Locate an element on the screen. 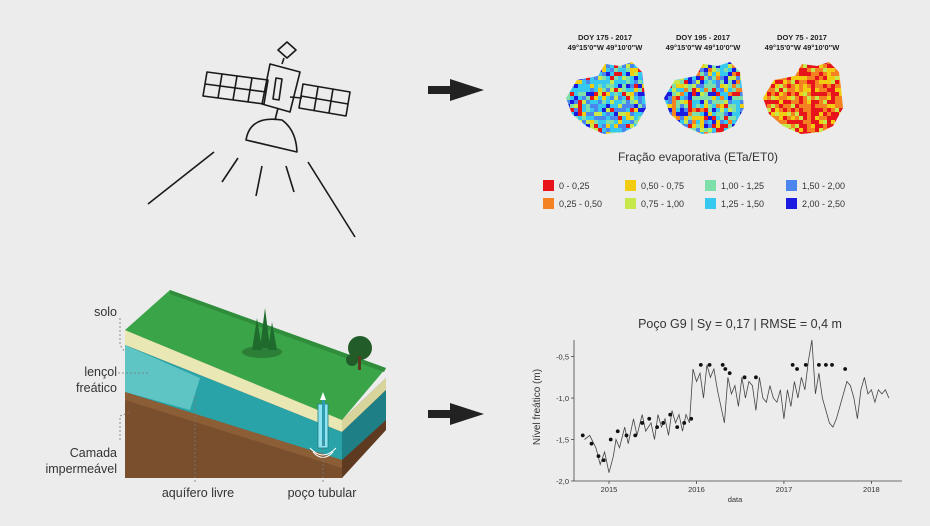 This screenshot has width=930, height=526. groundwater-chart: 2015 2016 2017 2018 -2,0 -1,5 -1,0 -0,5 is located at coordinates (729, 416).